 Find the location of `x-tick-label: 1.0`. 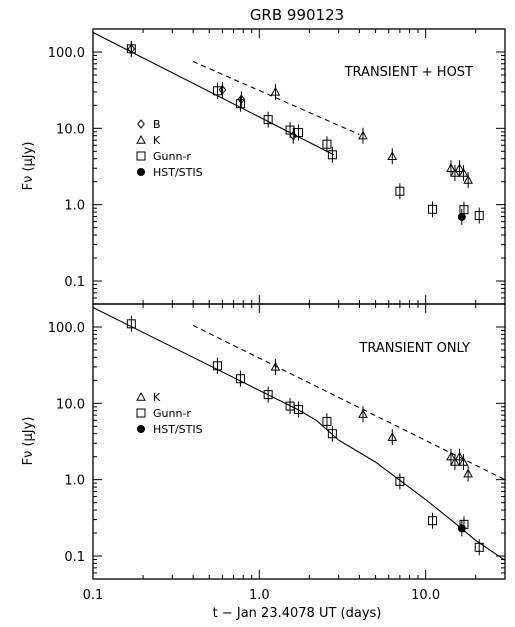

x-tick-label: 1.0 is located at coordinates (259, 595).